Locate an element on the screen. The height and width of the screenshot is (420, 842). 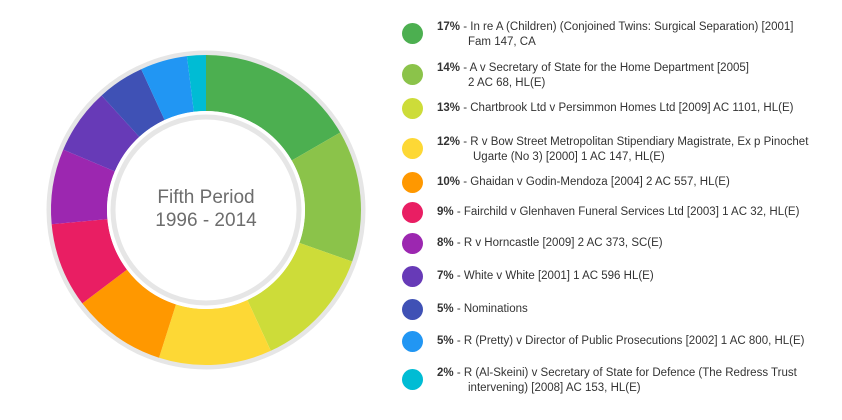
legend-citation: Ugarte (No 3) [2000] 1 AC 147, HL(E) is located at coordinates (569, 157).